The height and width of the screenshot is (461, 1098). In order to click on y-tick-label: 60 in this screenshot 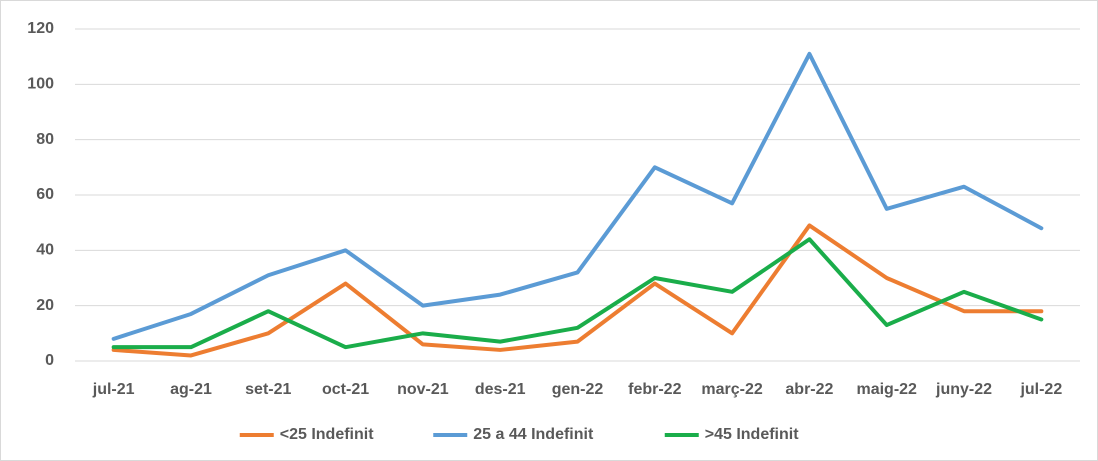, I will do `click(45, 194)`.